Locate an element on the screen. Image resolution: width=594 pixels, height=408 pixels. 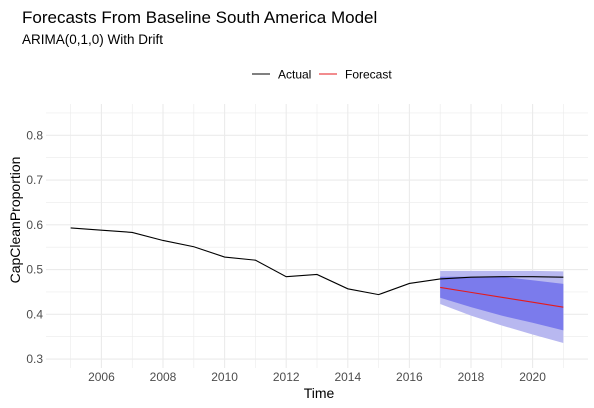
y-axis-ticks: 0.3 0.4 0.5 0.6 0.7 0.8 is located at coordinates (34, 247).